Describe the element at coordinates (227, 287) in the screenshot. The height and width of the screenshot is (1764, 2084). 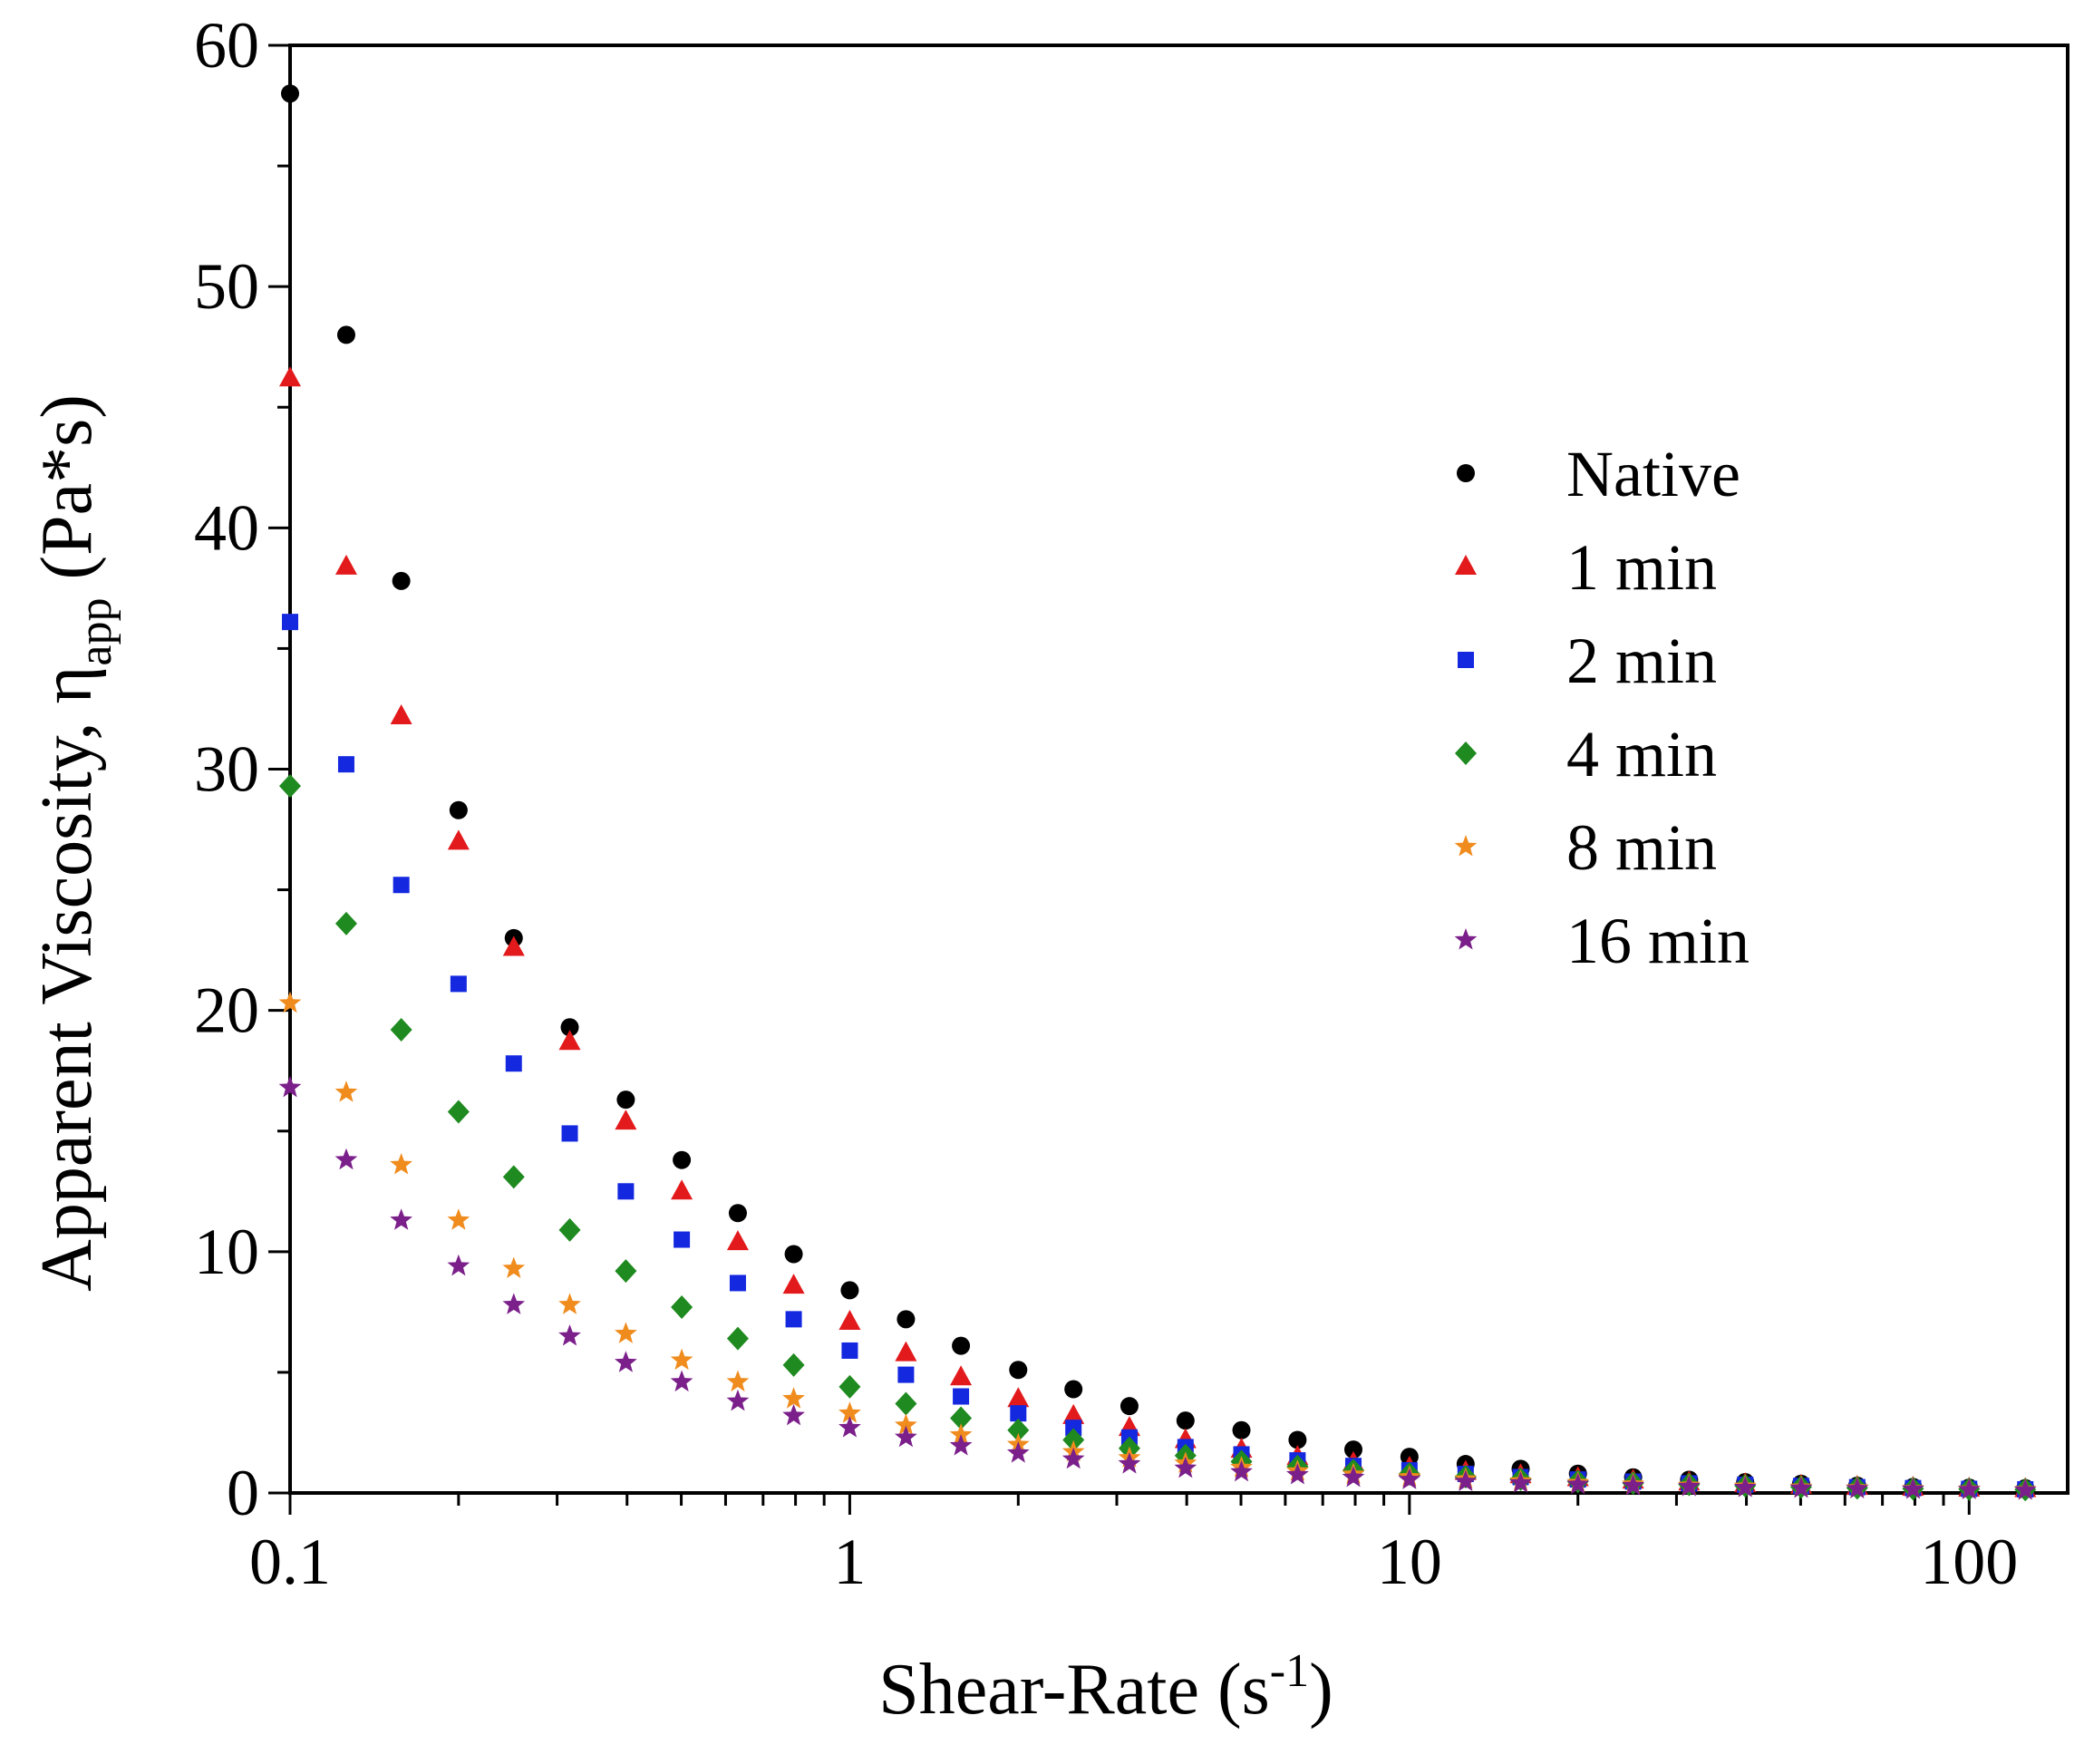
I see `y-tick-label: 50` at that location.